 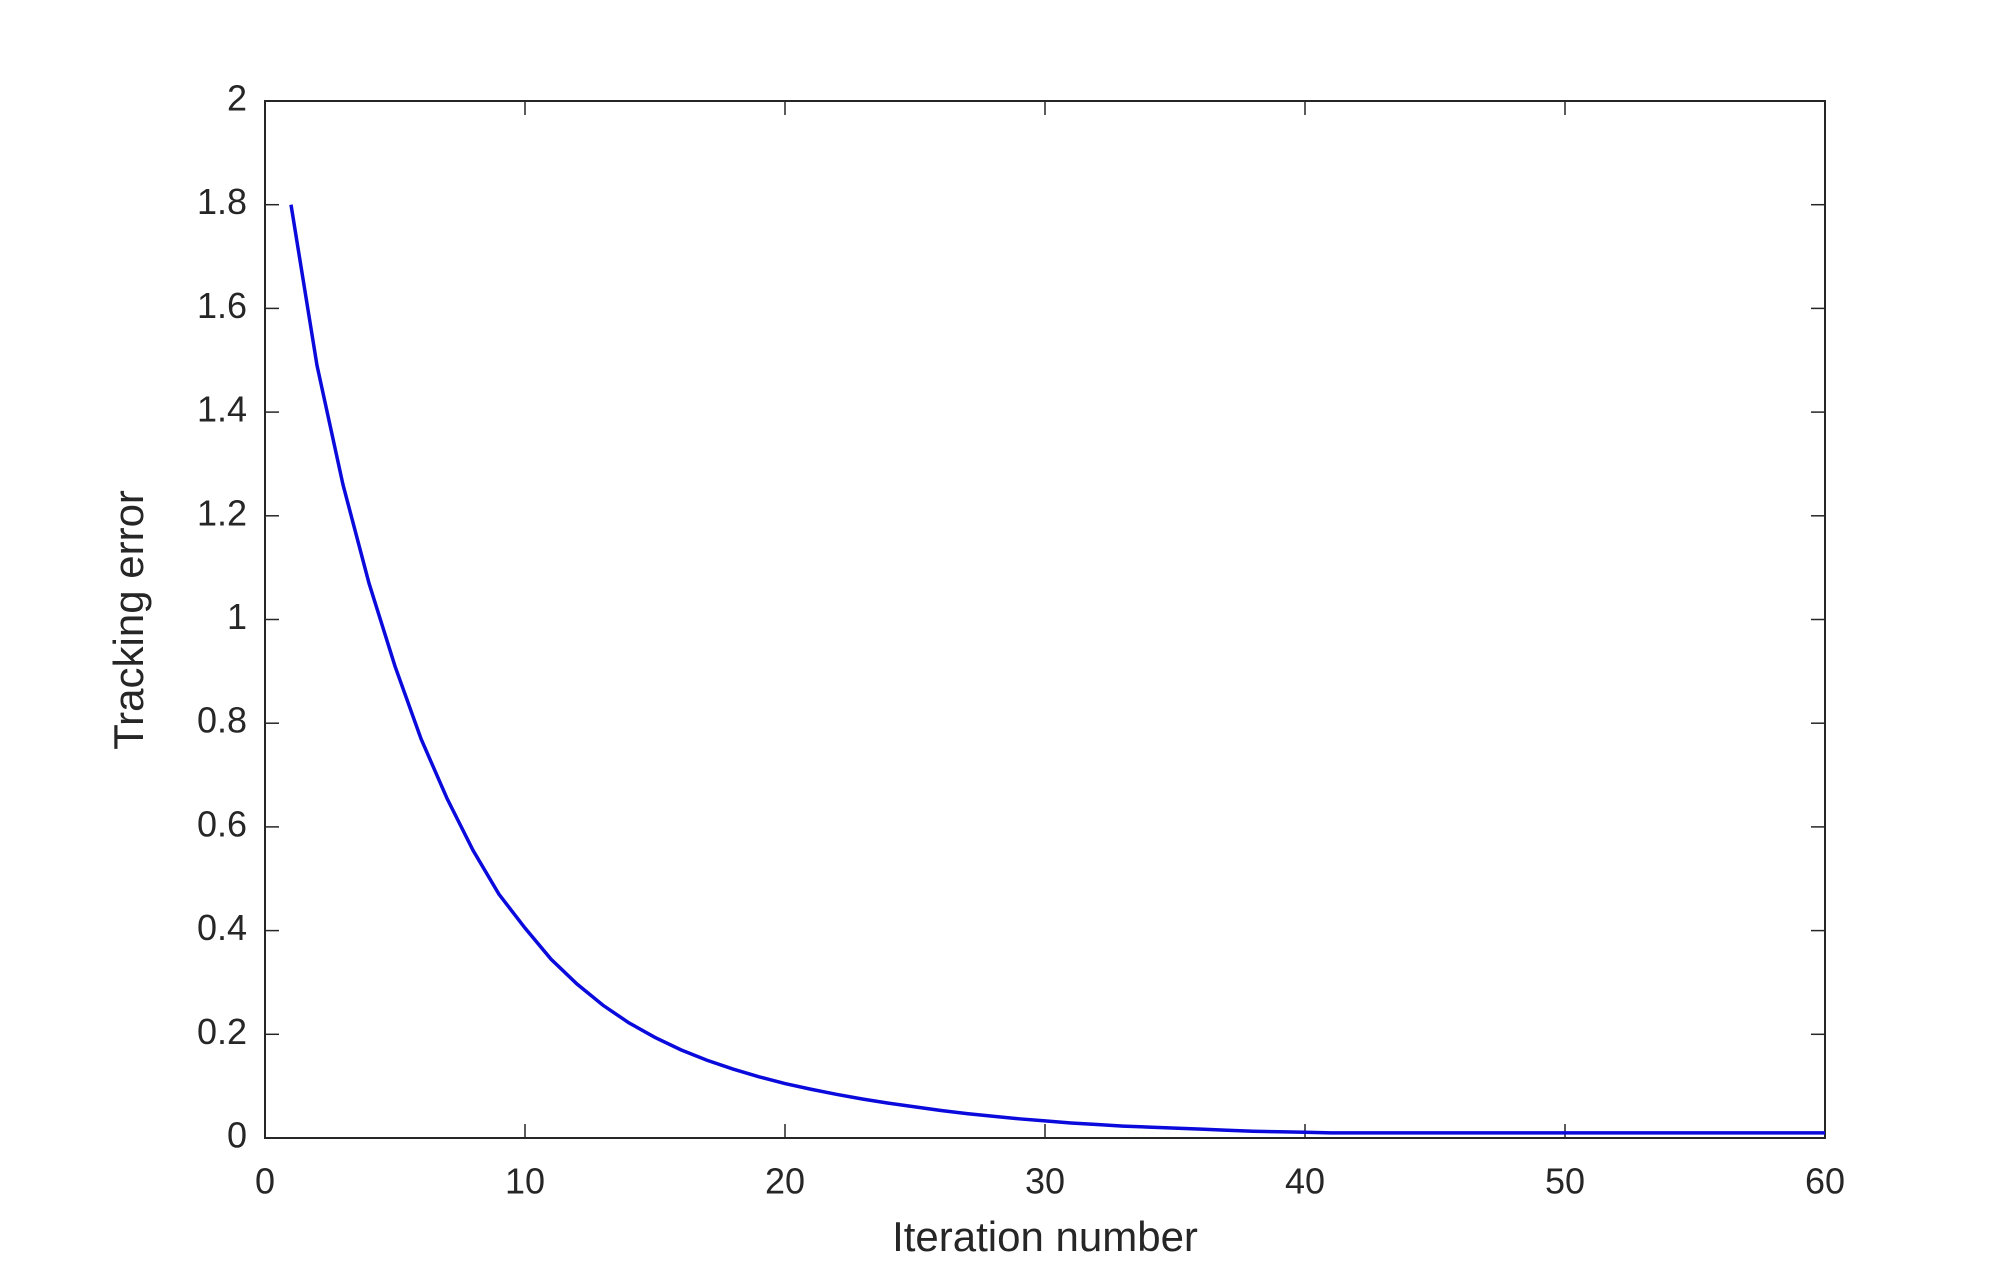 I want to click on y-tick-label: 1, so click(x=237, y=616).